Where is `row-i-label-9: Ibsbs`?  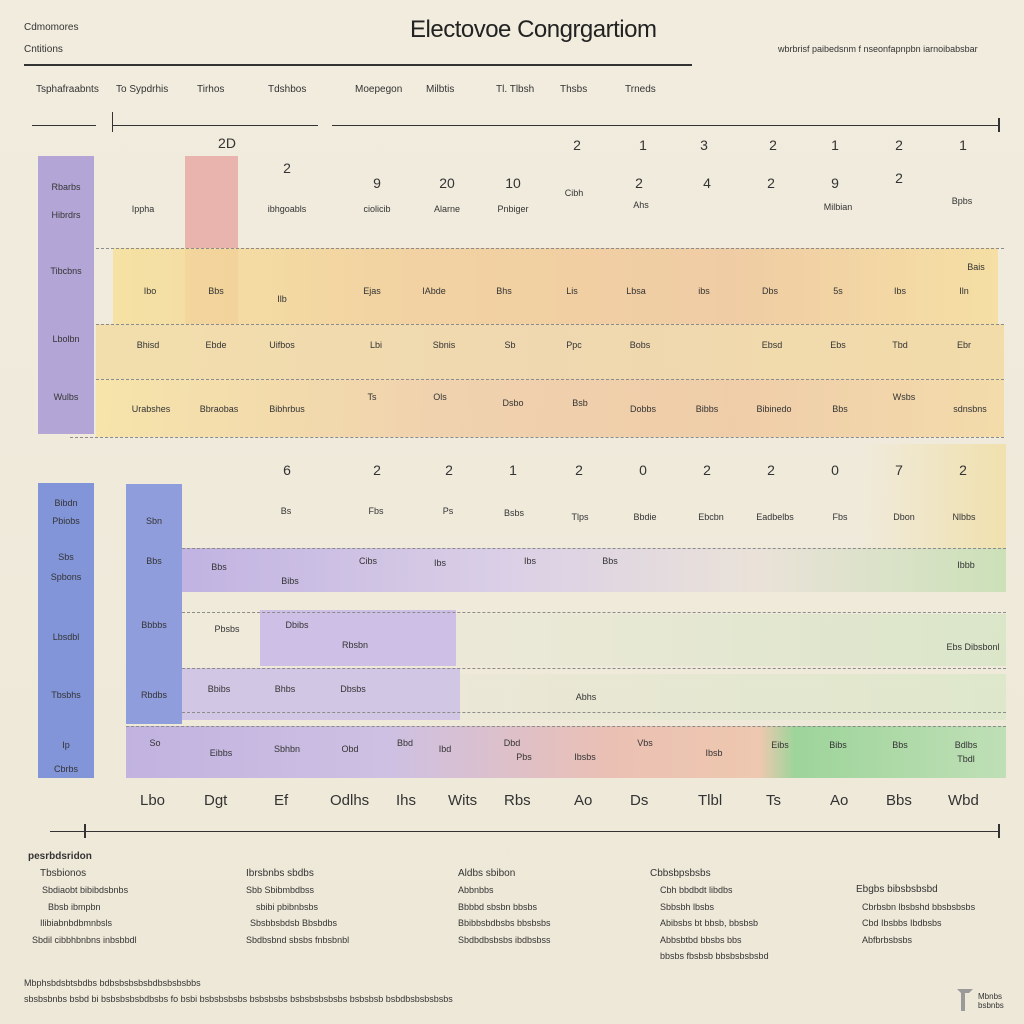
row-i-label-9: Ibsbs is located at coordinates (585, 757).